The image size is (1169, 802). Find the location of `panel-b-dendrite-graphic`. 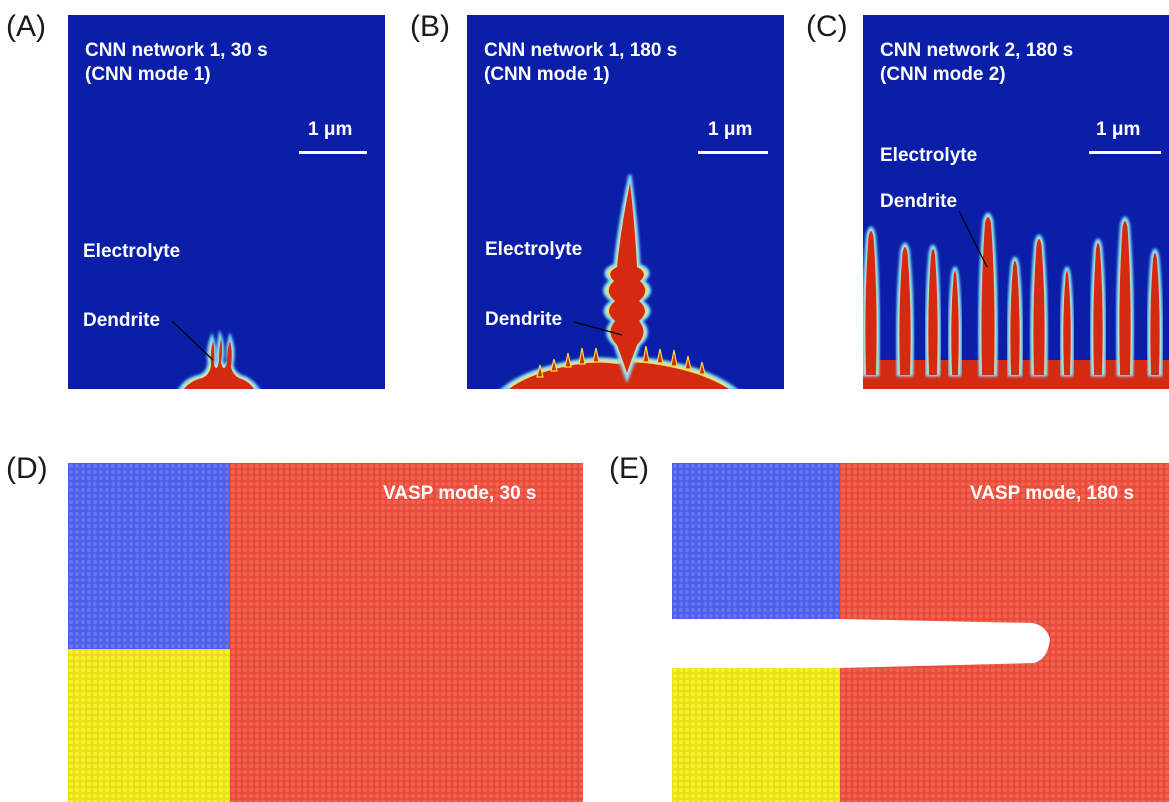

panel-b-dendrite-graphic is located at coordinates (619, 281).